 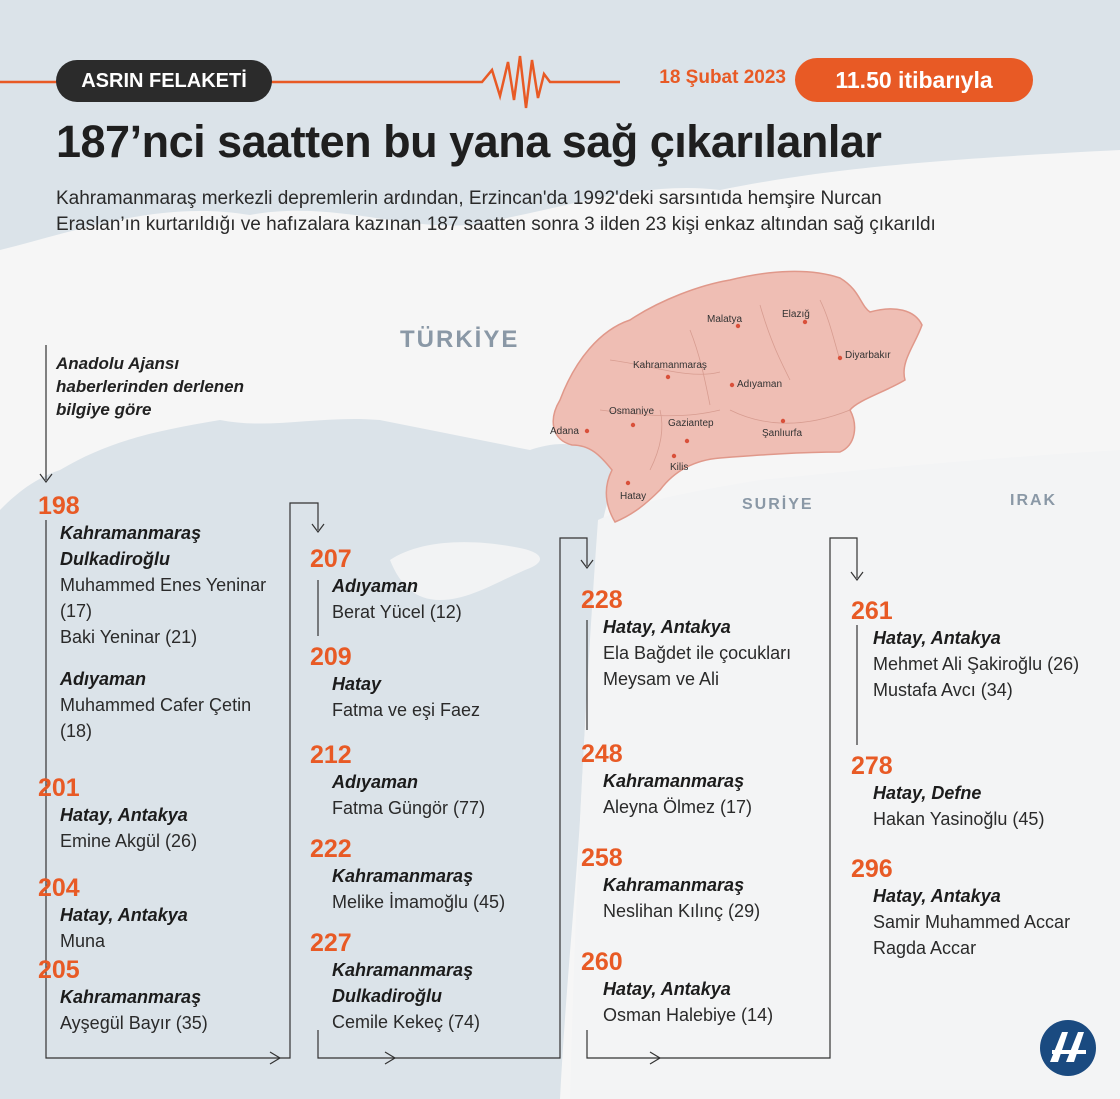 I want to click on city-label-gaziantep: Gaziantep, so click(x=691, y=423).